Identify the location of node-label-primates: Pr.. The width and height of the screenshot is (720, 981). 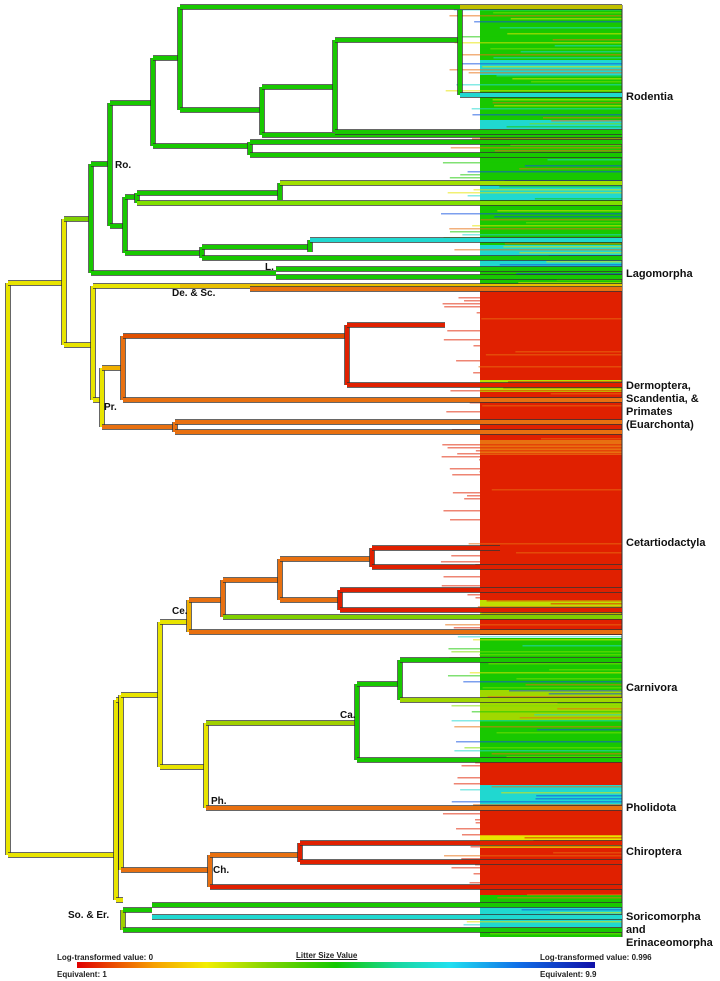
(110, 407).